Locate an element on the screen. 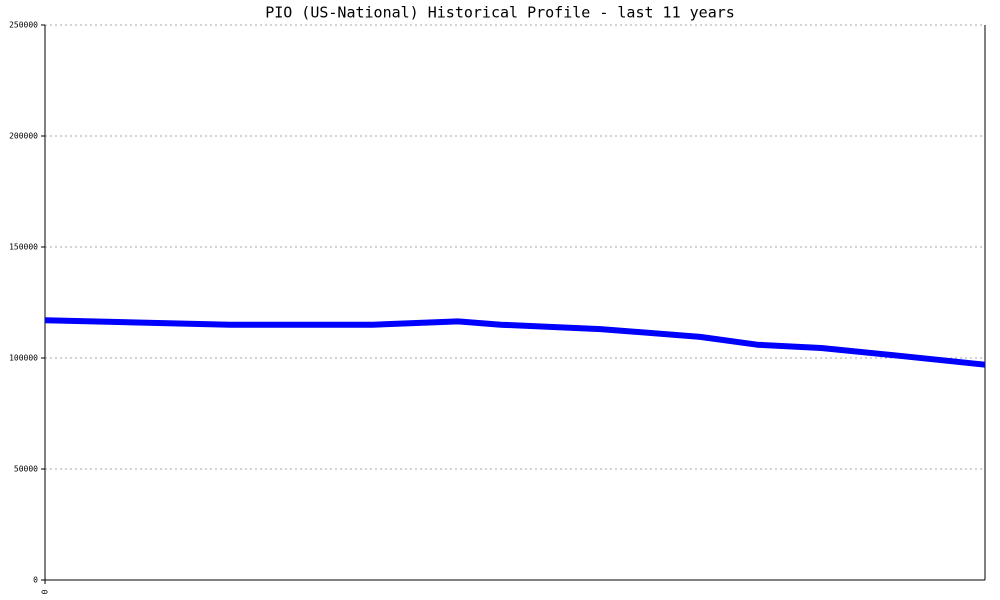 This screenshot has height=600, width=1000. y-tick-label: 200000 is located at coordinates (23, 136).